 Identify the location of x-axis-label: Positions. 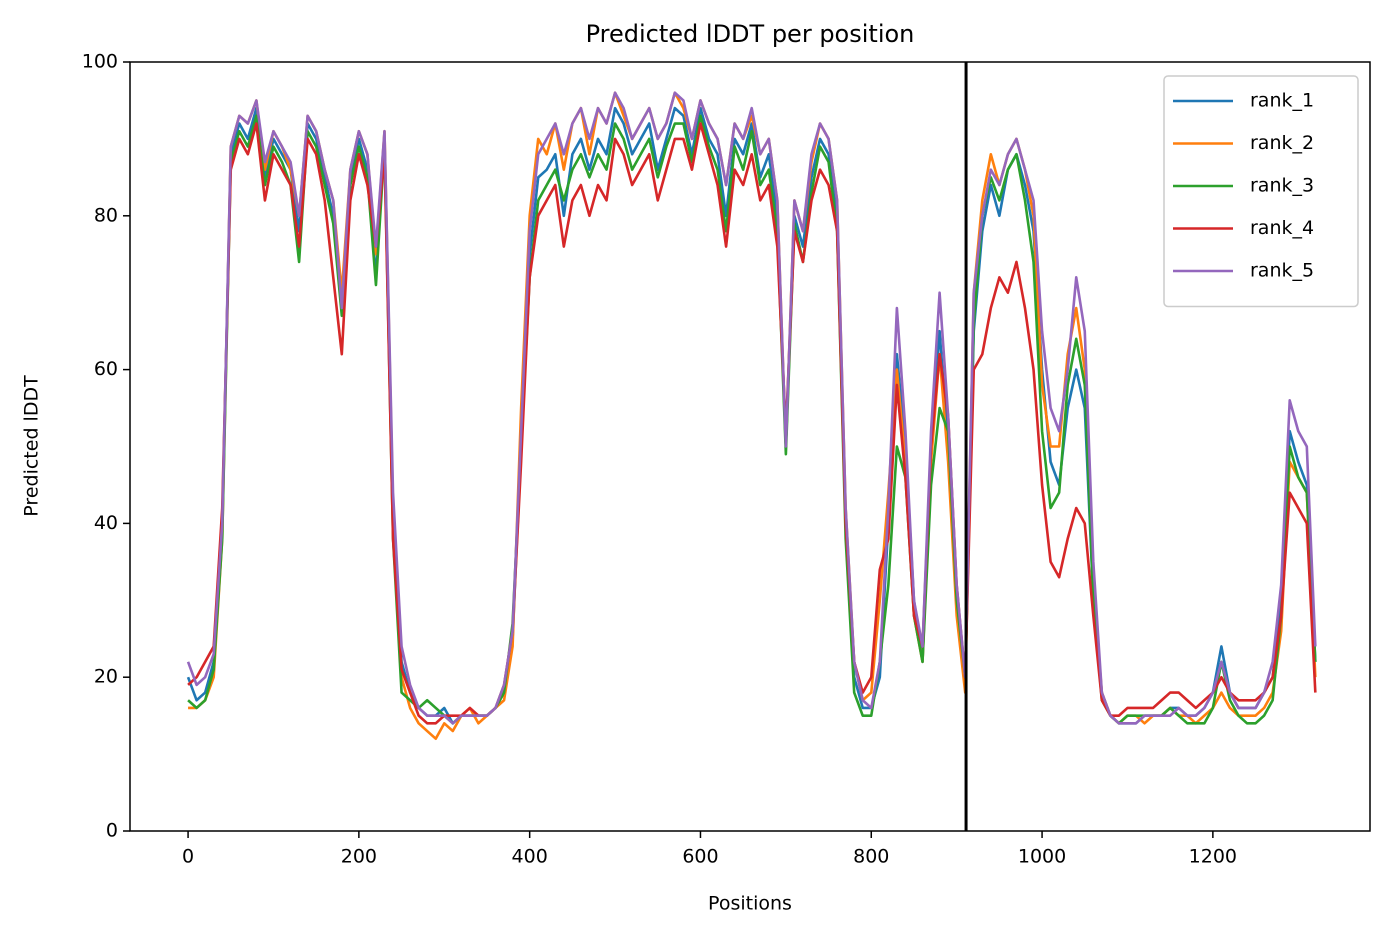
(750, 904).